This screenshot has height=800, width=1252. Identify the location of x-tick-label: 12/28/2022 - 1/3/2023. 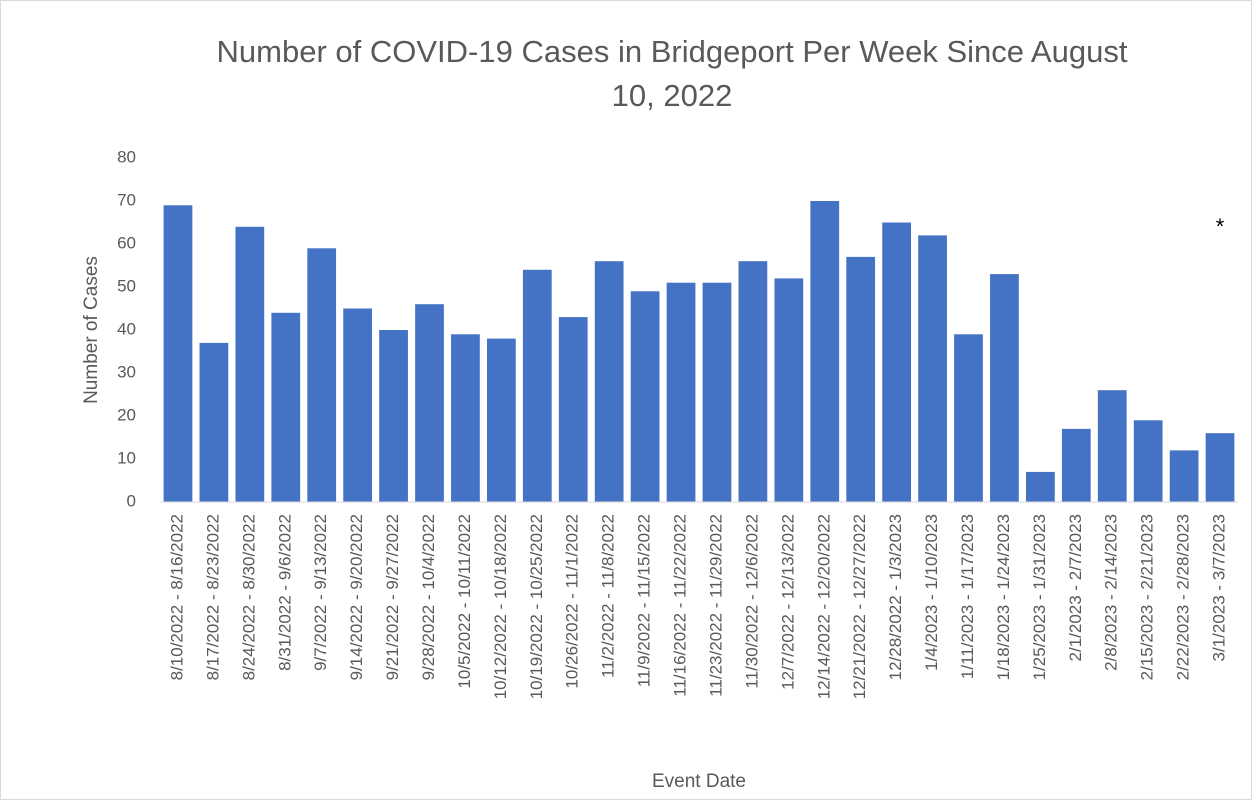
(895, 597).